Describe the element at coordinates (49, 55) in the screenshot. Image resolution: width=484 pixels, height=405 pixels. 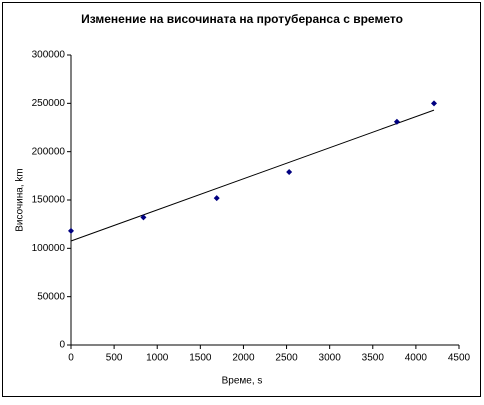
I see `y-tick-label: 300000` at that location.